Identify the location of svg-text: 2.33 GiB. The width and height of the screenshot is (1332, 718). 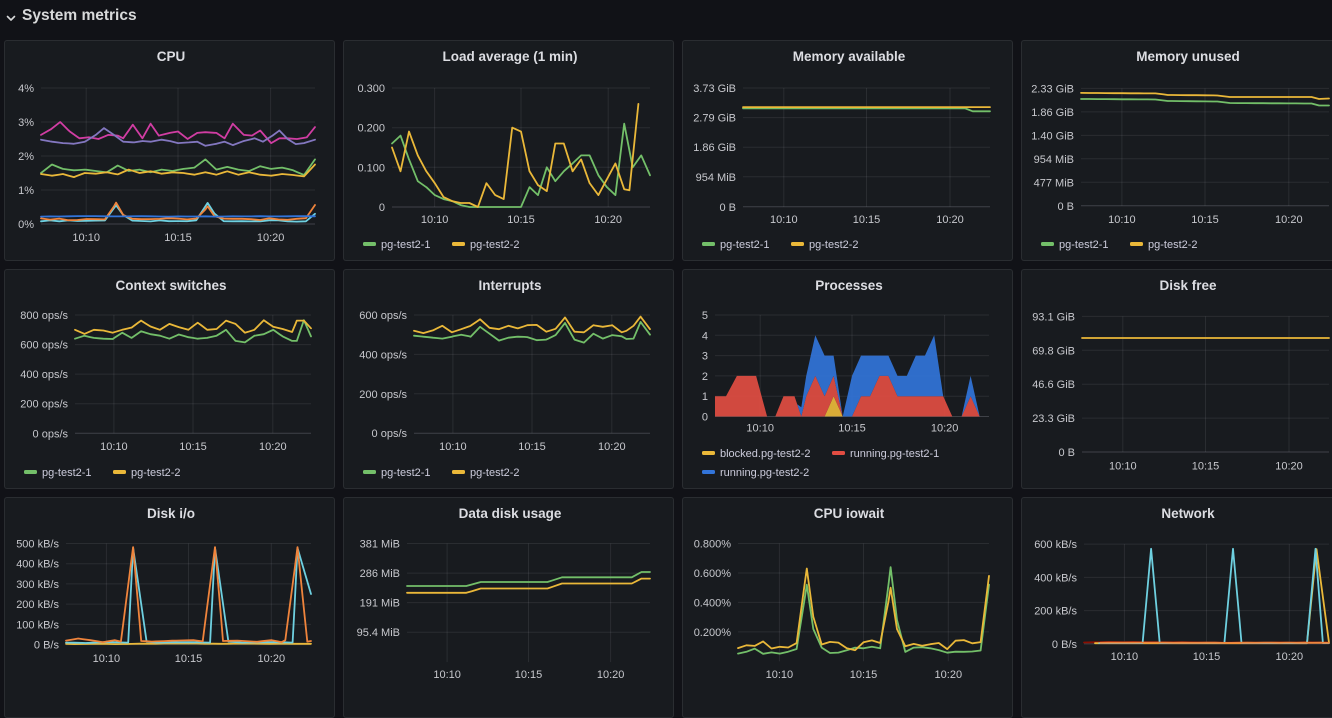
(1052, 89).